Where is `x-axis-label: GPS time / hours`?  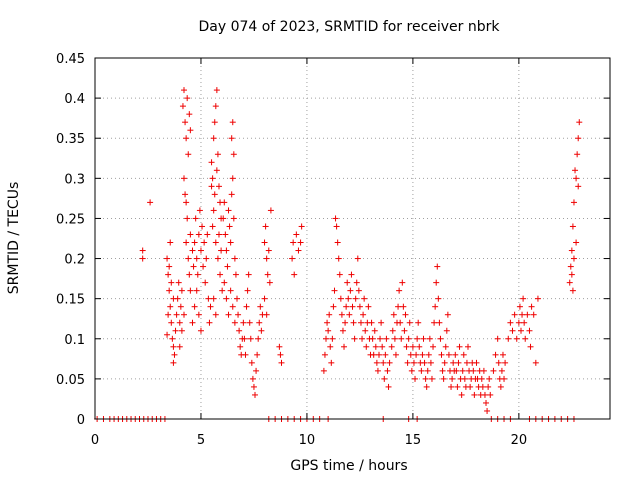 x-axis-label: GPS time / hours is located at coordinates (348, 466).